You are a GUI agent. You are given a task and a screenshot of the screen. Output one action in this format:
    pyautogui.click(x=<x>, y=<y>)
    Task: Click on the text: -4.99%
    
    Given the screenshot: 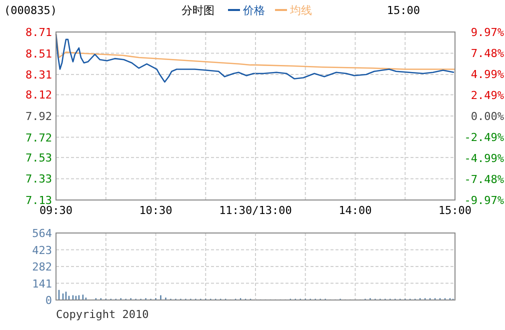 What is the action you would take?
    pyautogui.click(x=484, y=159)
    